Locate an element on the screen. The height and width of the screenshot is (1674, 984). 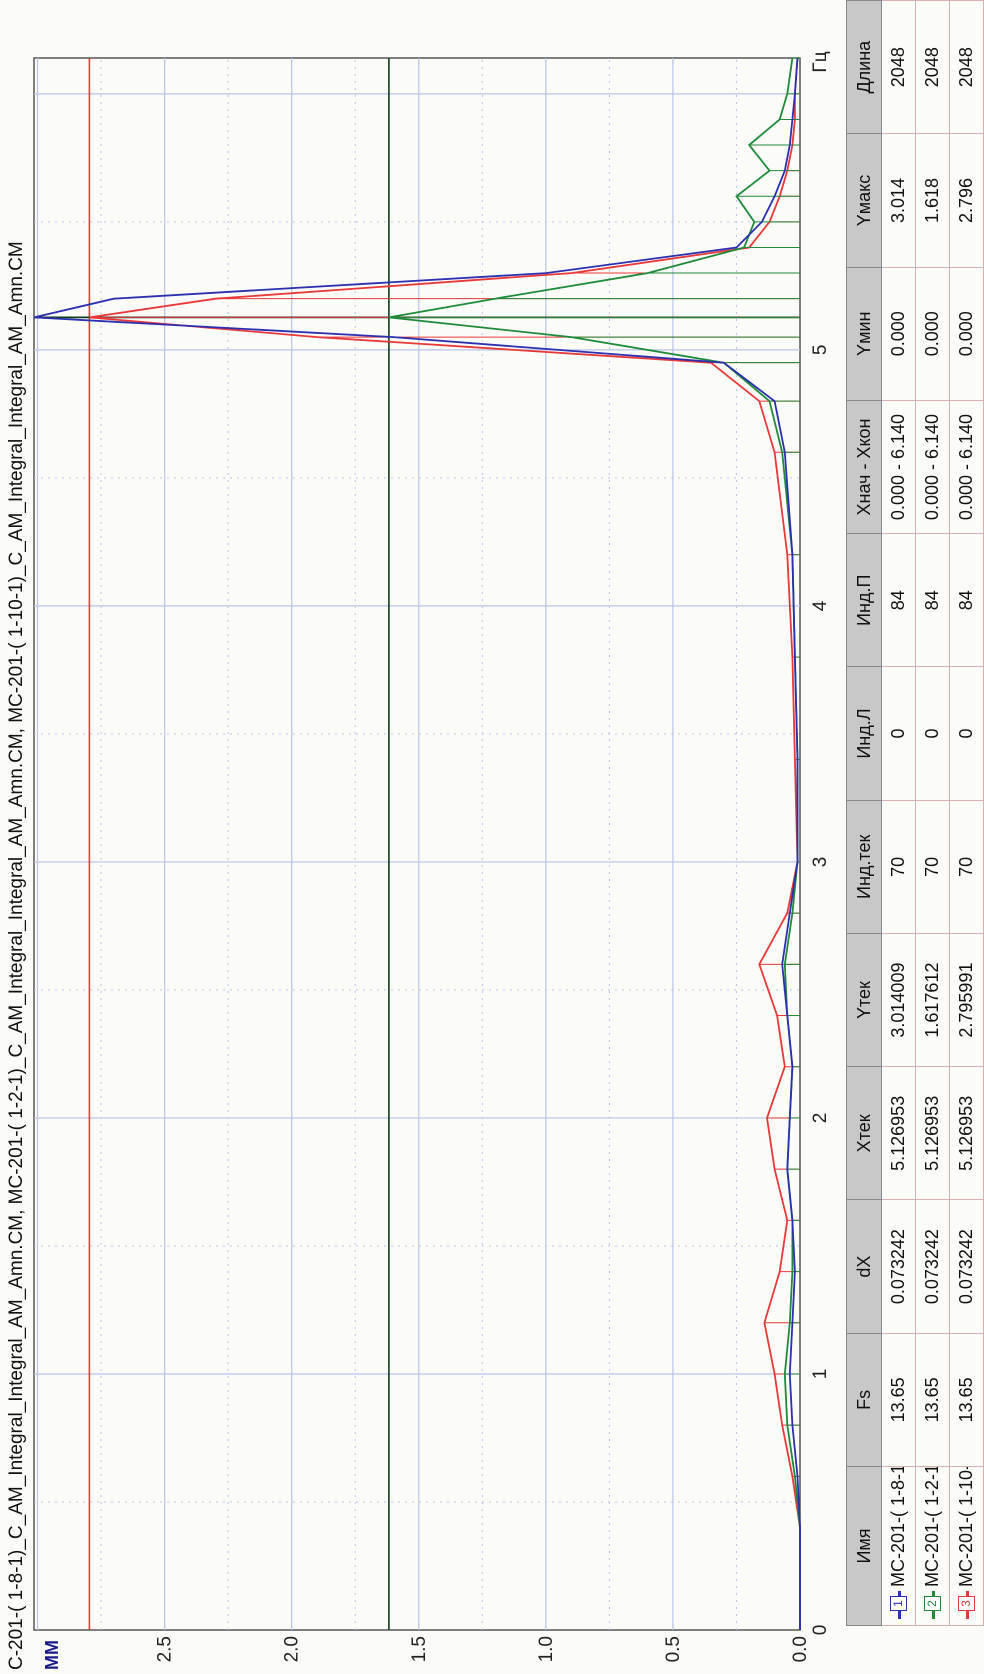
series-name-cell: 1 MC-201-( 1-8-1) is located at coordinates (898, 1546).